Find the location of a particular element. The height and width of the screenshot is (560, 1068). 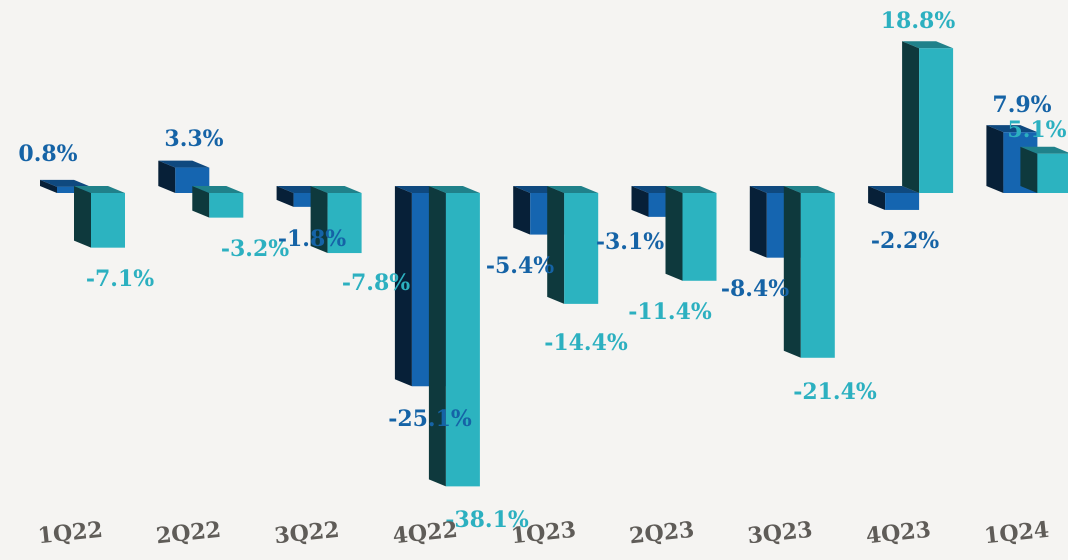

x-tick-label-2Q23: 2Q23 is located at coordinates (661, 533).